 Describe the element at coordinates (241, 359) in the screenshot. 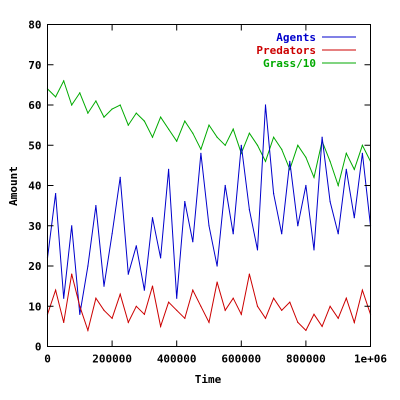

I see `x-tick-label: 600000` at that location.